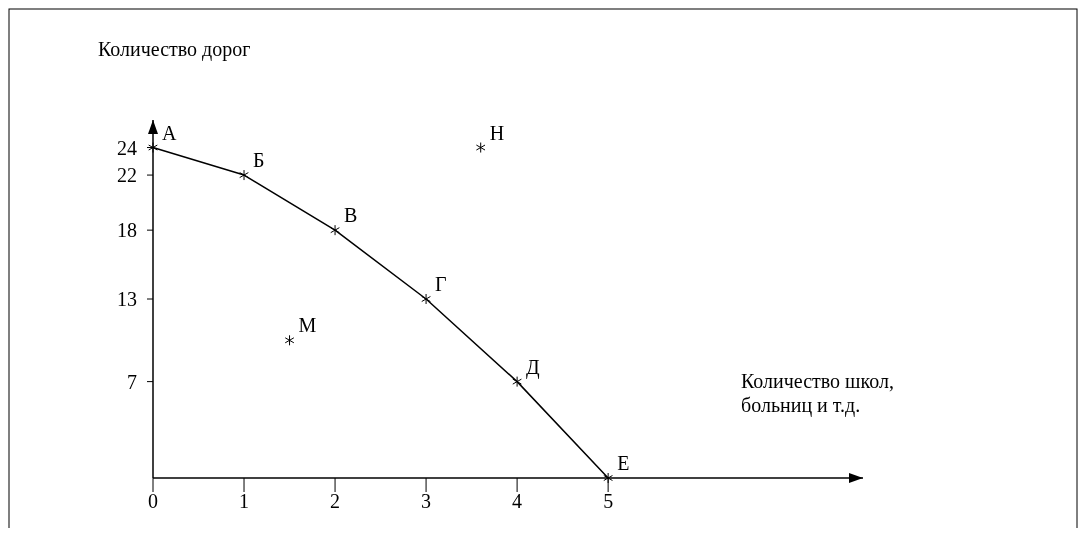 This screenshot has height=535, width=1086. Describe the element at coordinates (533, 367) in the screenshot. I see `annotation: Д` at that location.